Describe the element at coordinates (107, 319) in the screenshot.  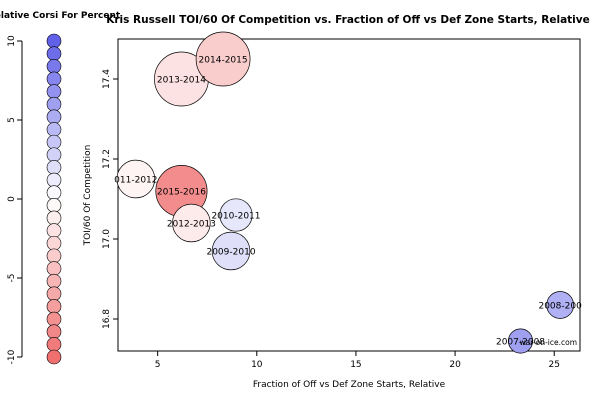
I see `y-tick-label: 16.8` at that location.